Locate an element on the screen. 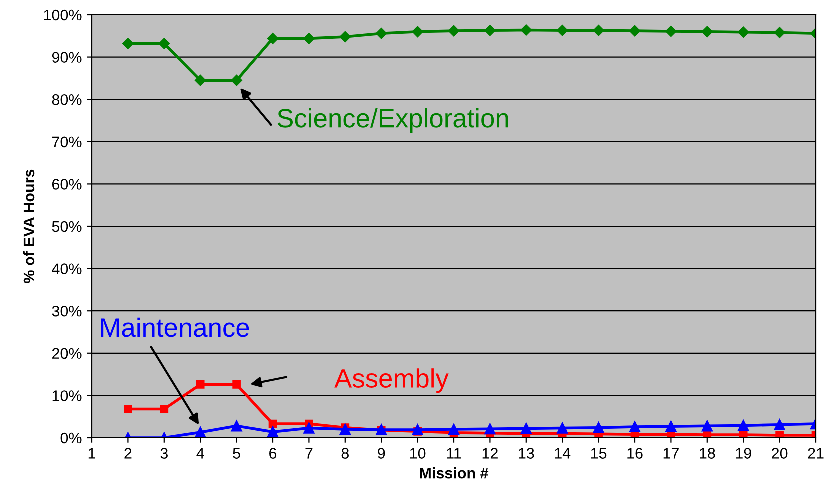  y-tick-label: 60% is located at coordinates (67, 184).